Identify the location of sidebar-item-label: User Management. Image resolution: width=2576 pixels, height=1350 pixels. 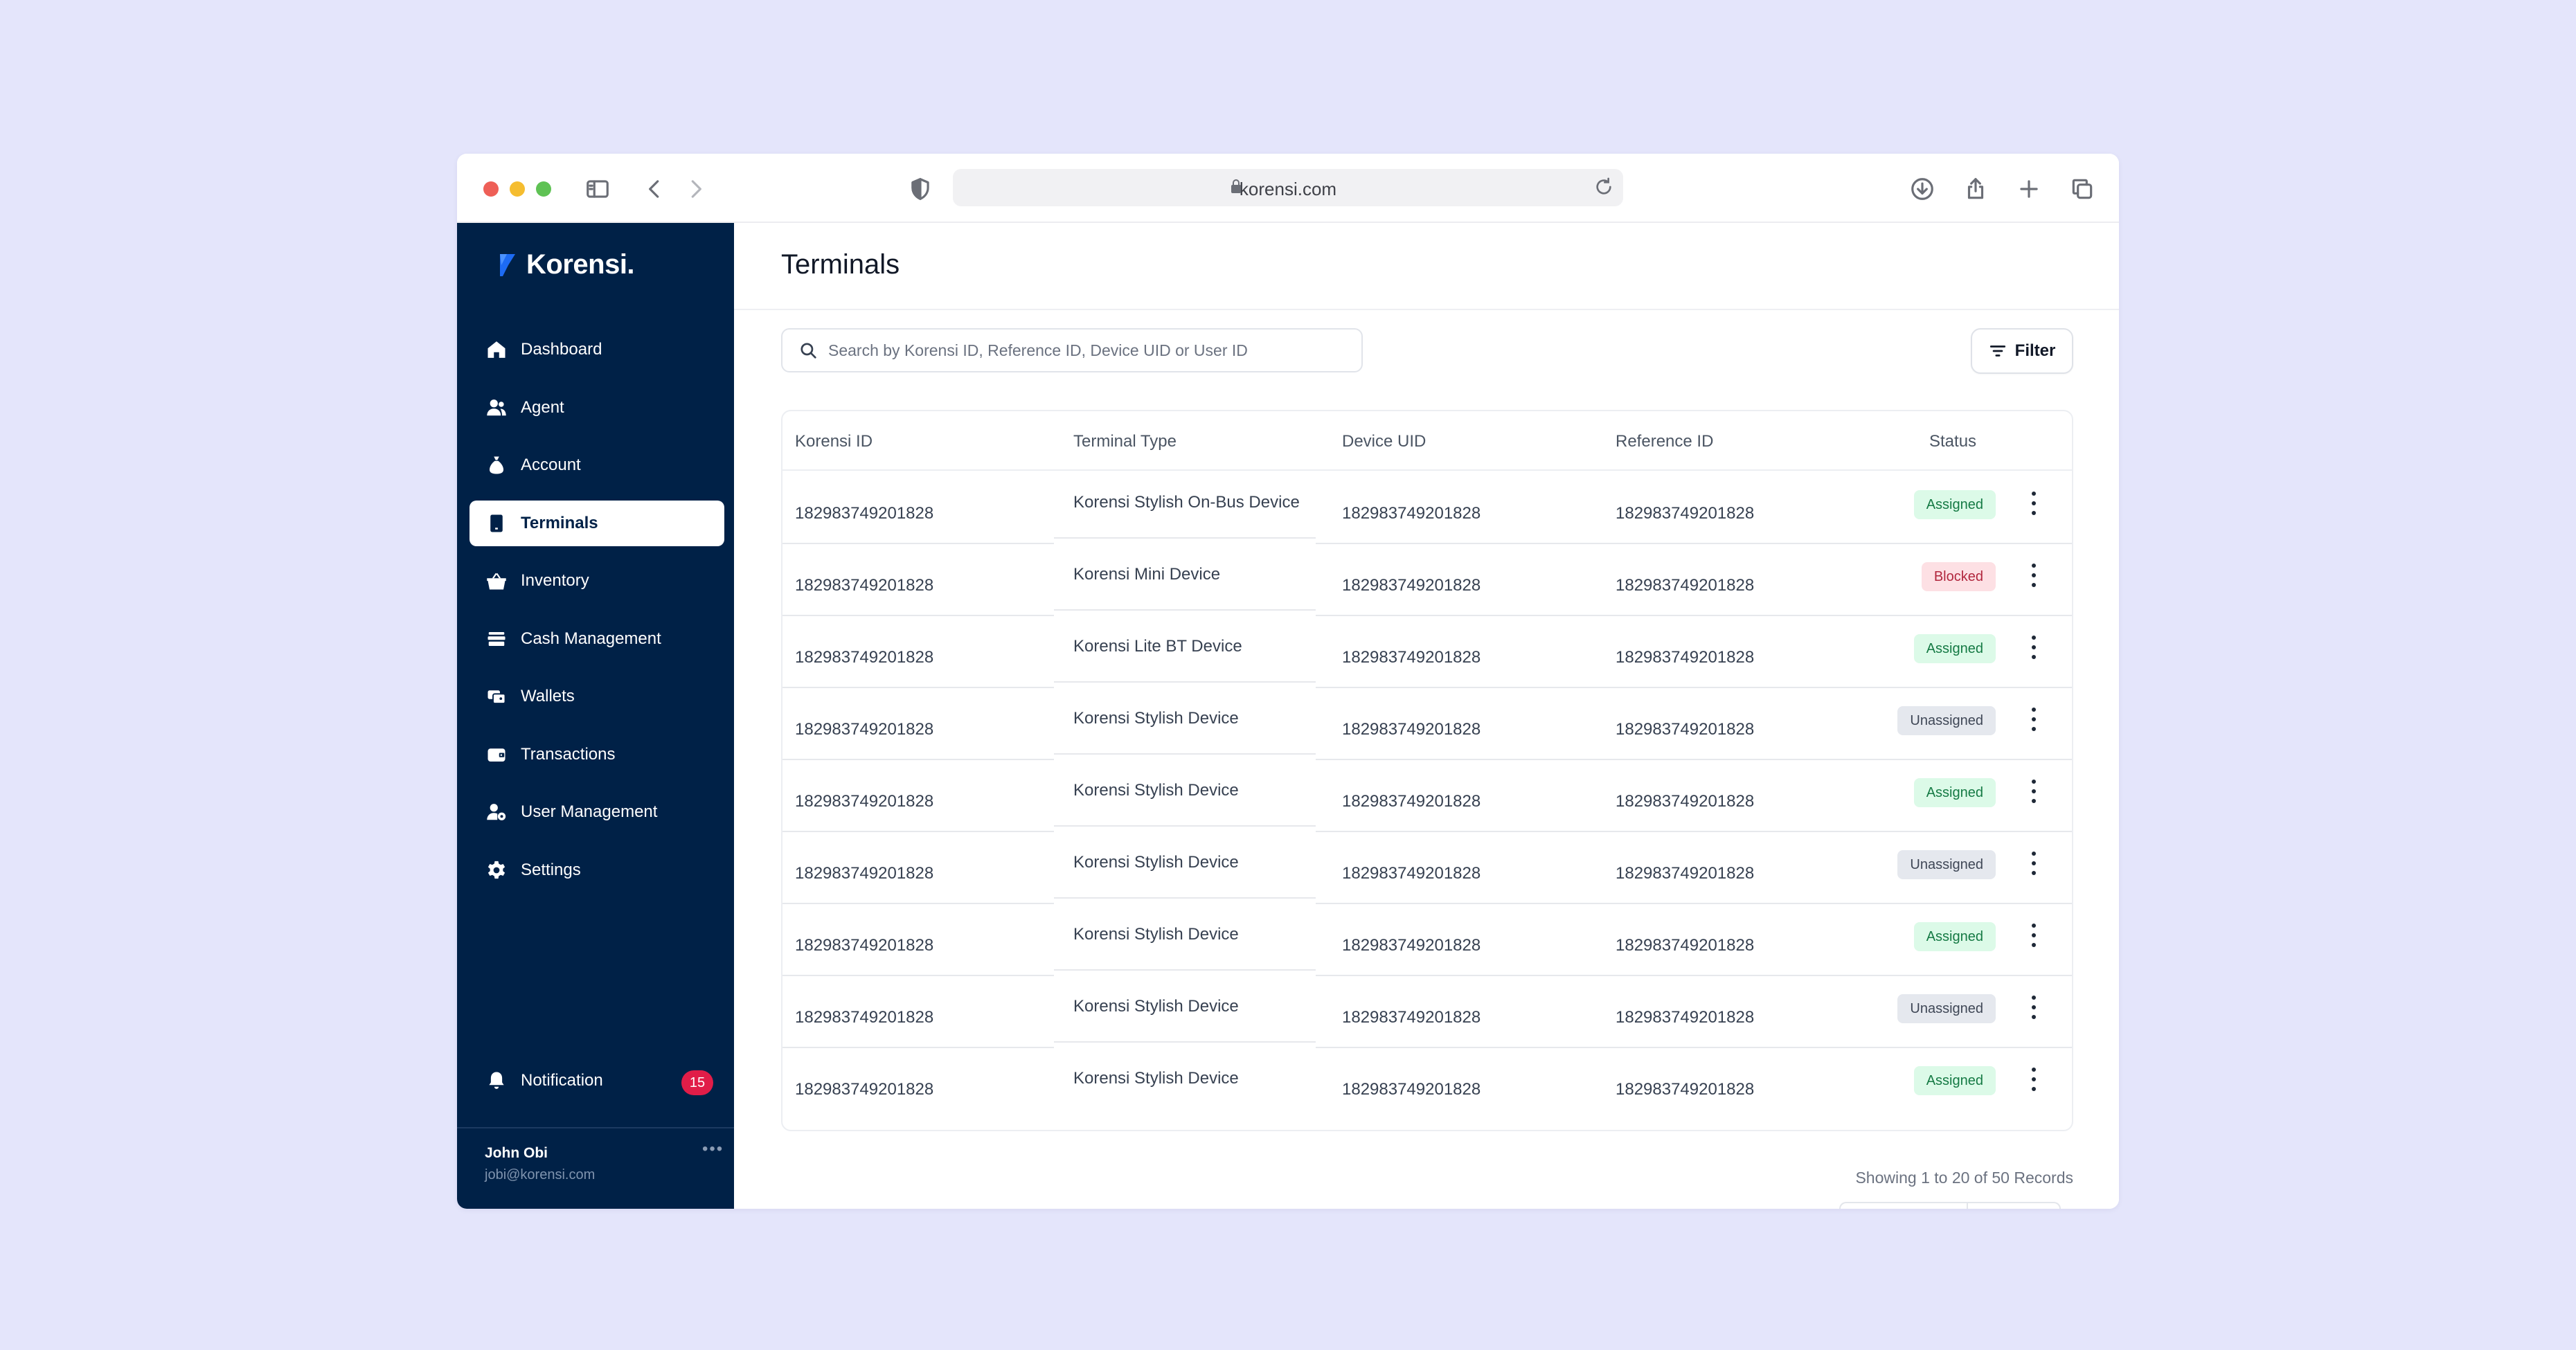
(589, 811).